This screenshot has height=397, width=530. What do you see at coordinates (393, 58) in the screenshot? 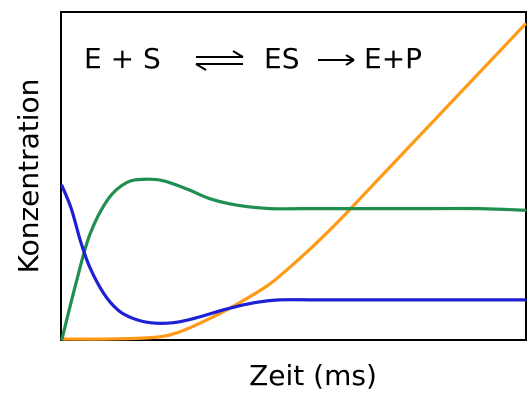
I see `equation-products: E+P` at bounding box center [393, 58].